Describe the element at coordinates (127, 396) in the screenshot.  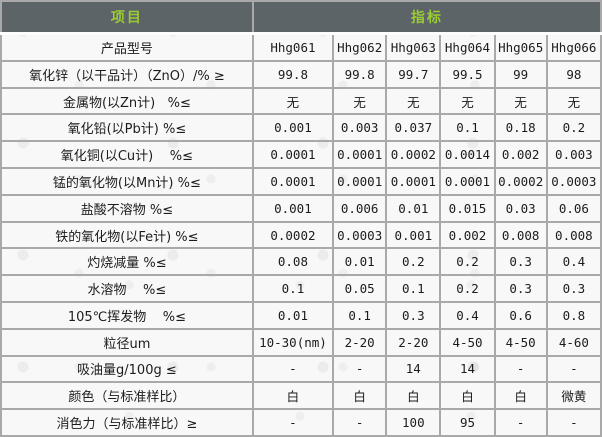
I see `row-label: 颜色（与标准样比）` at that location.